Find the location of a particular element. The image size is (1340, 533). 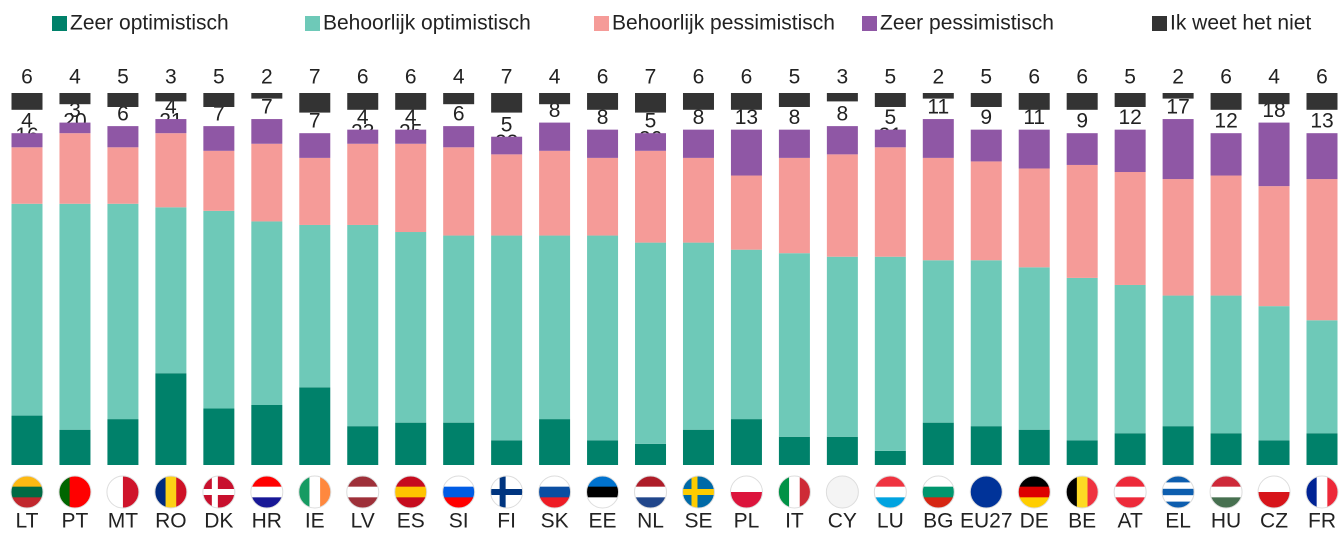

flag-cross is located at coordinates (214, 492).